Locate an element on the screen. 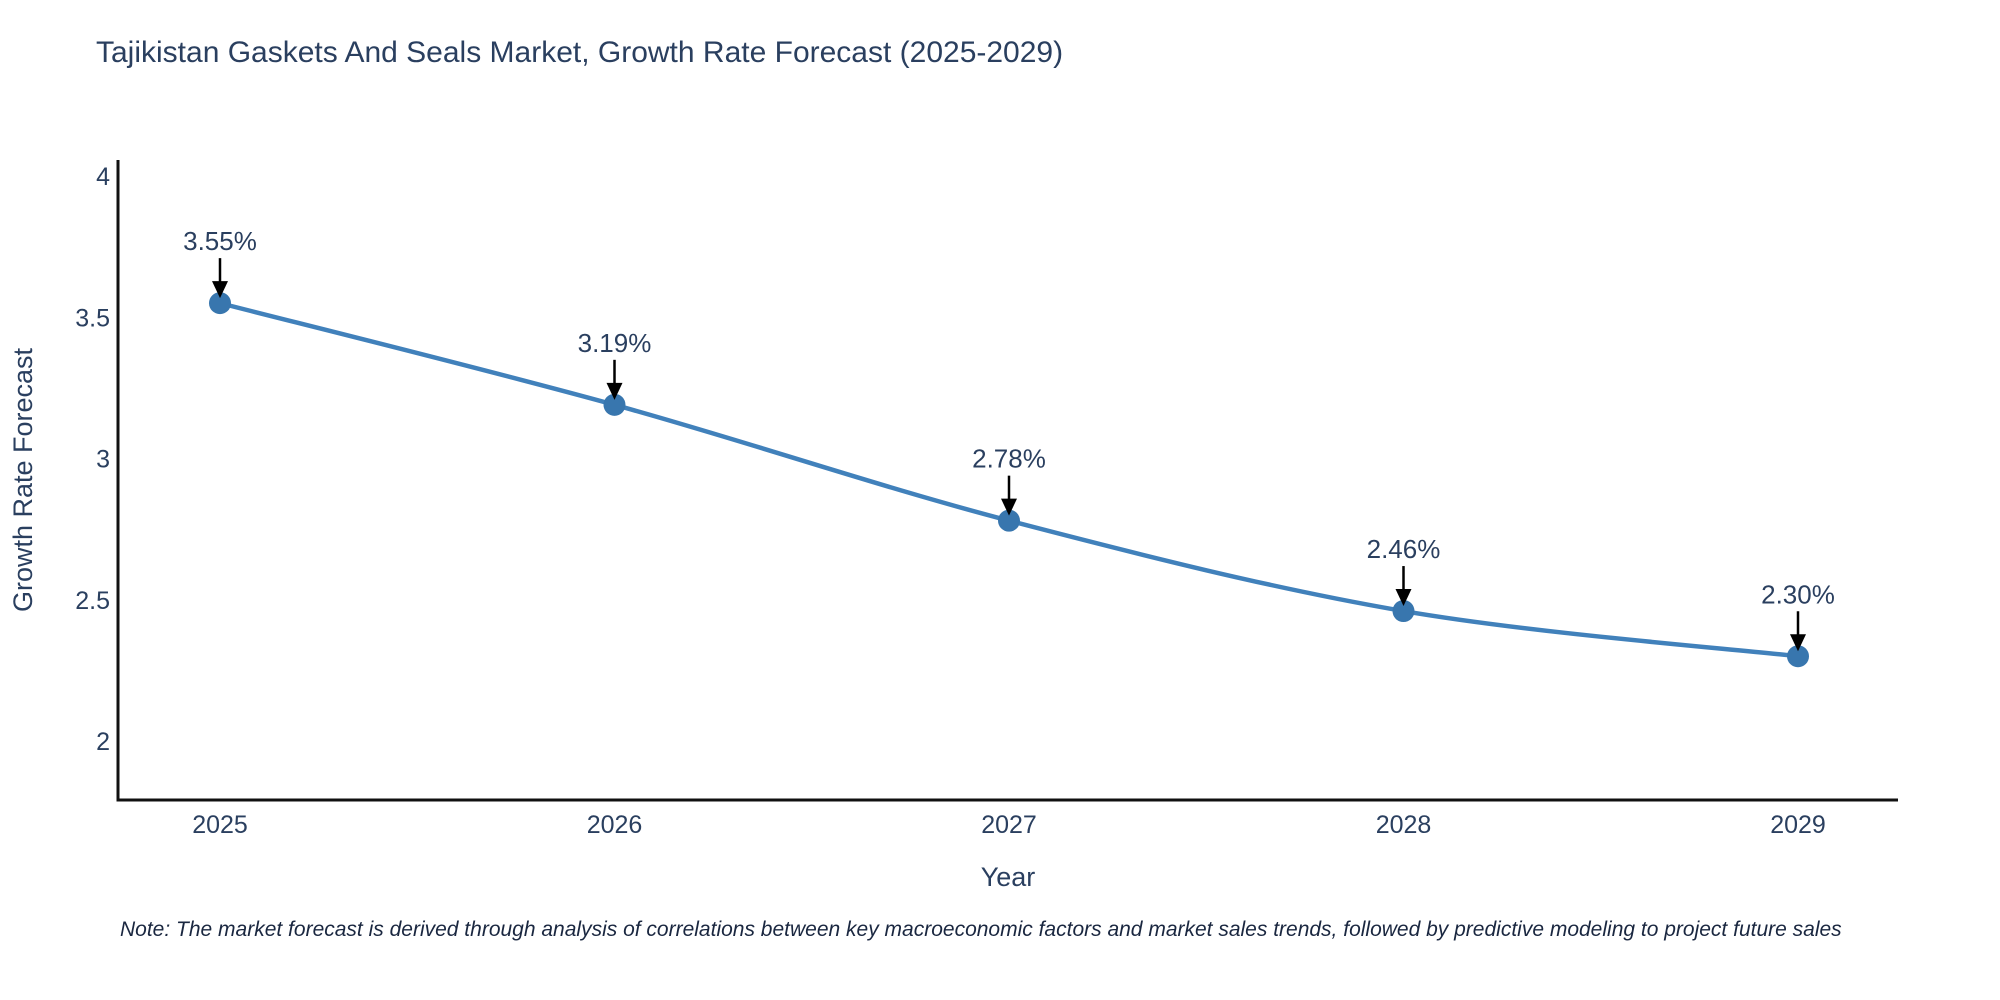  data-point-label: 2.78% is located at coordinates (1009, 459).